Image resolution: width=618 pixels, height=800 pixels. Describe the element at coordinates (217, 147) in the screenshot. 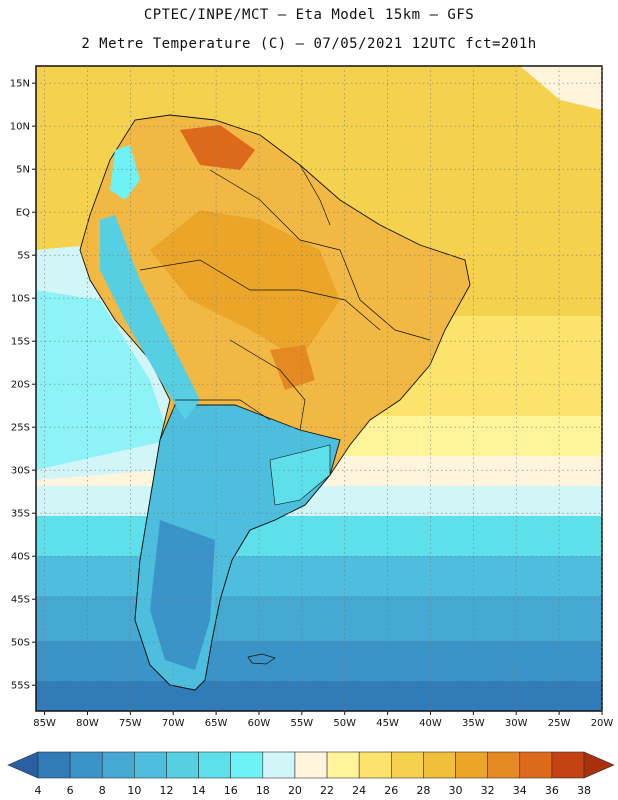

I see `hot-venezuela-region` at that location.